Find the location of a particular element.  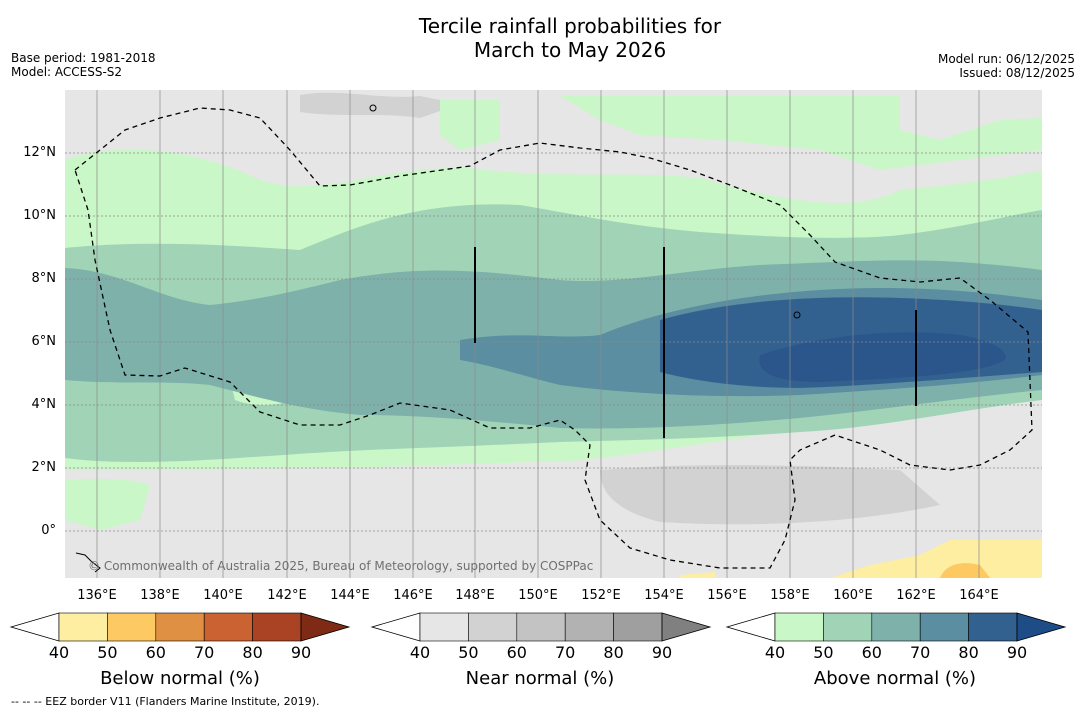

model-run: Model run: 06/12/2025 is located at coordinates (1006, 59).